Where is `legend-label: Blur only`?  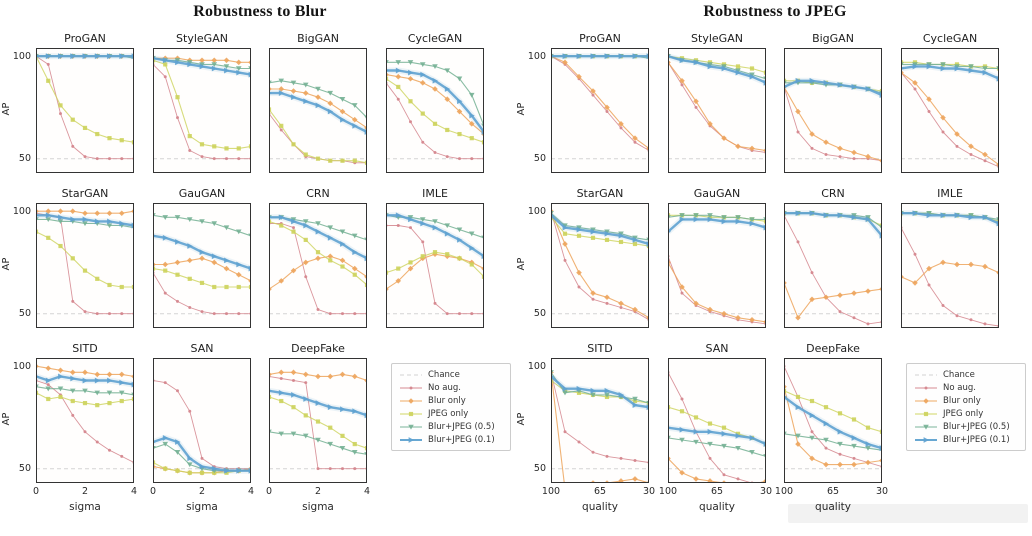 legend-label: Blur only is located at coordinates (447, 400).